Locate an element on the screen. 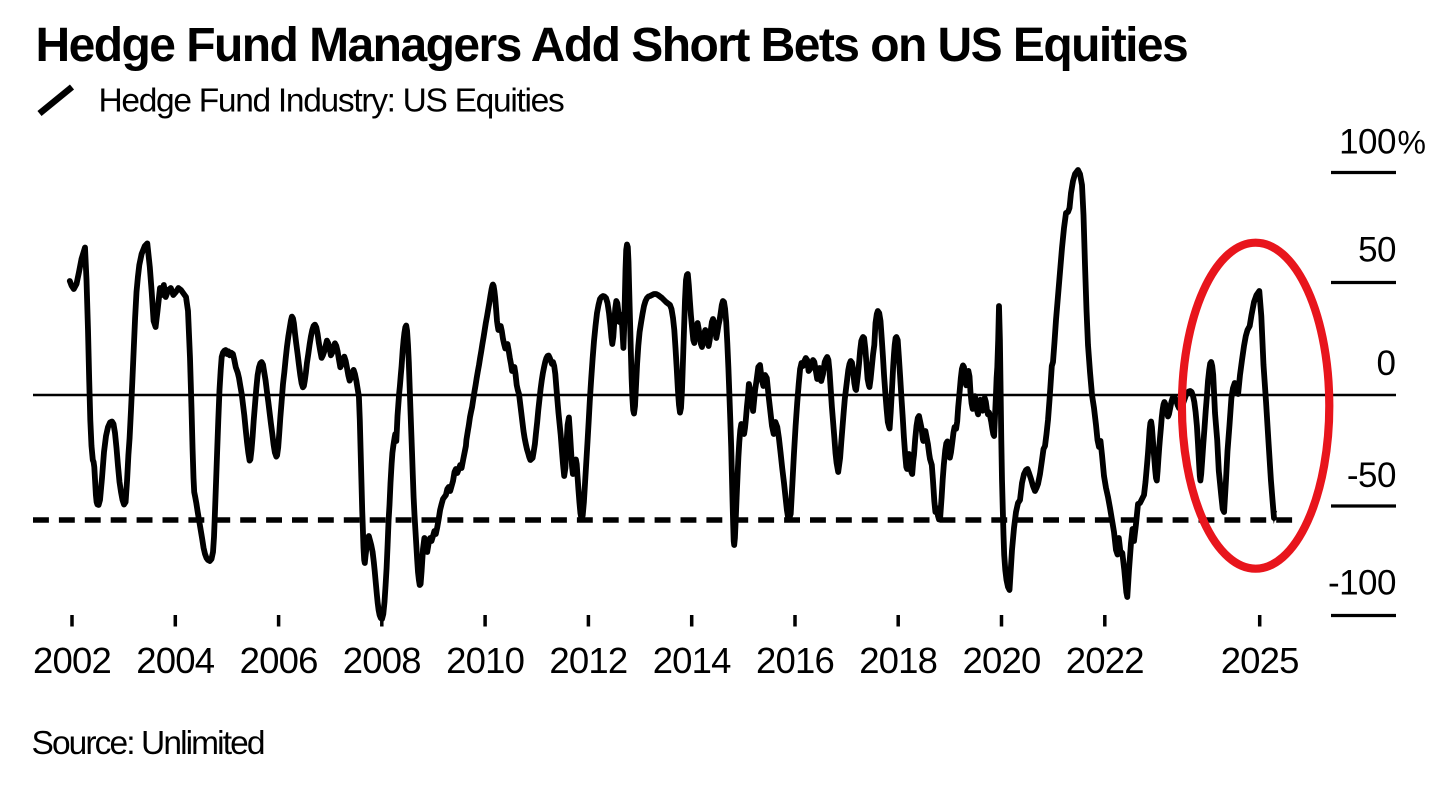 This screenshot has width=1456, height=788. svg-text: 2018 is located at coordinates (898, 660).